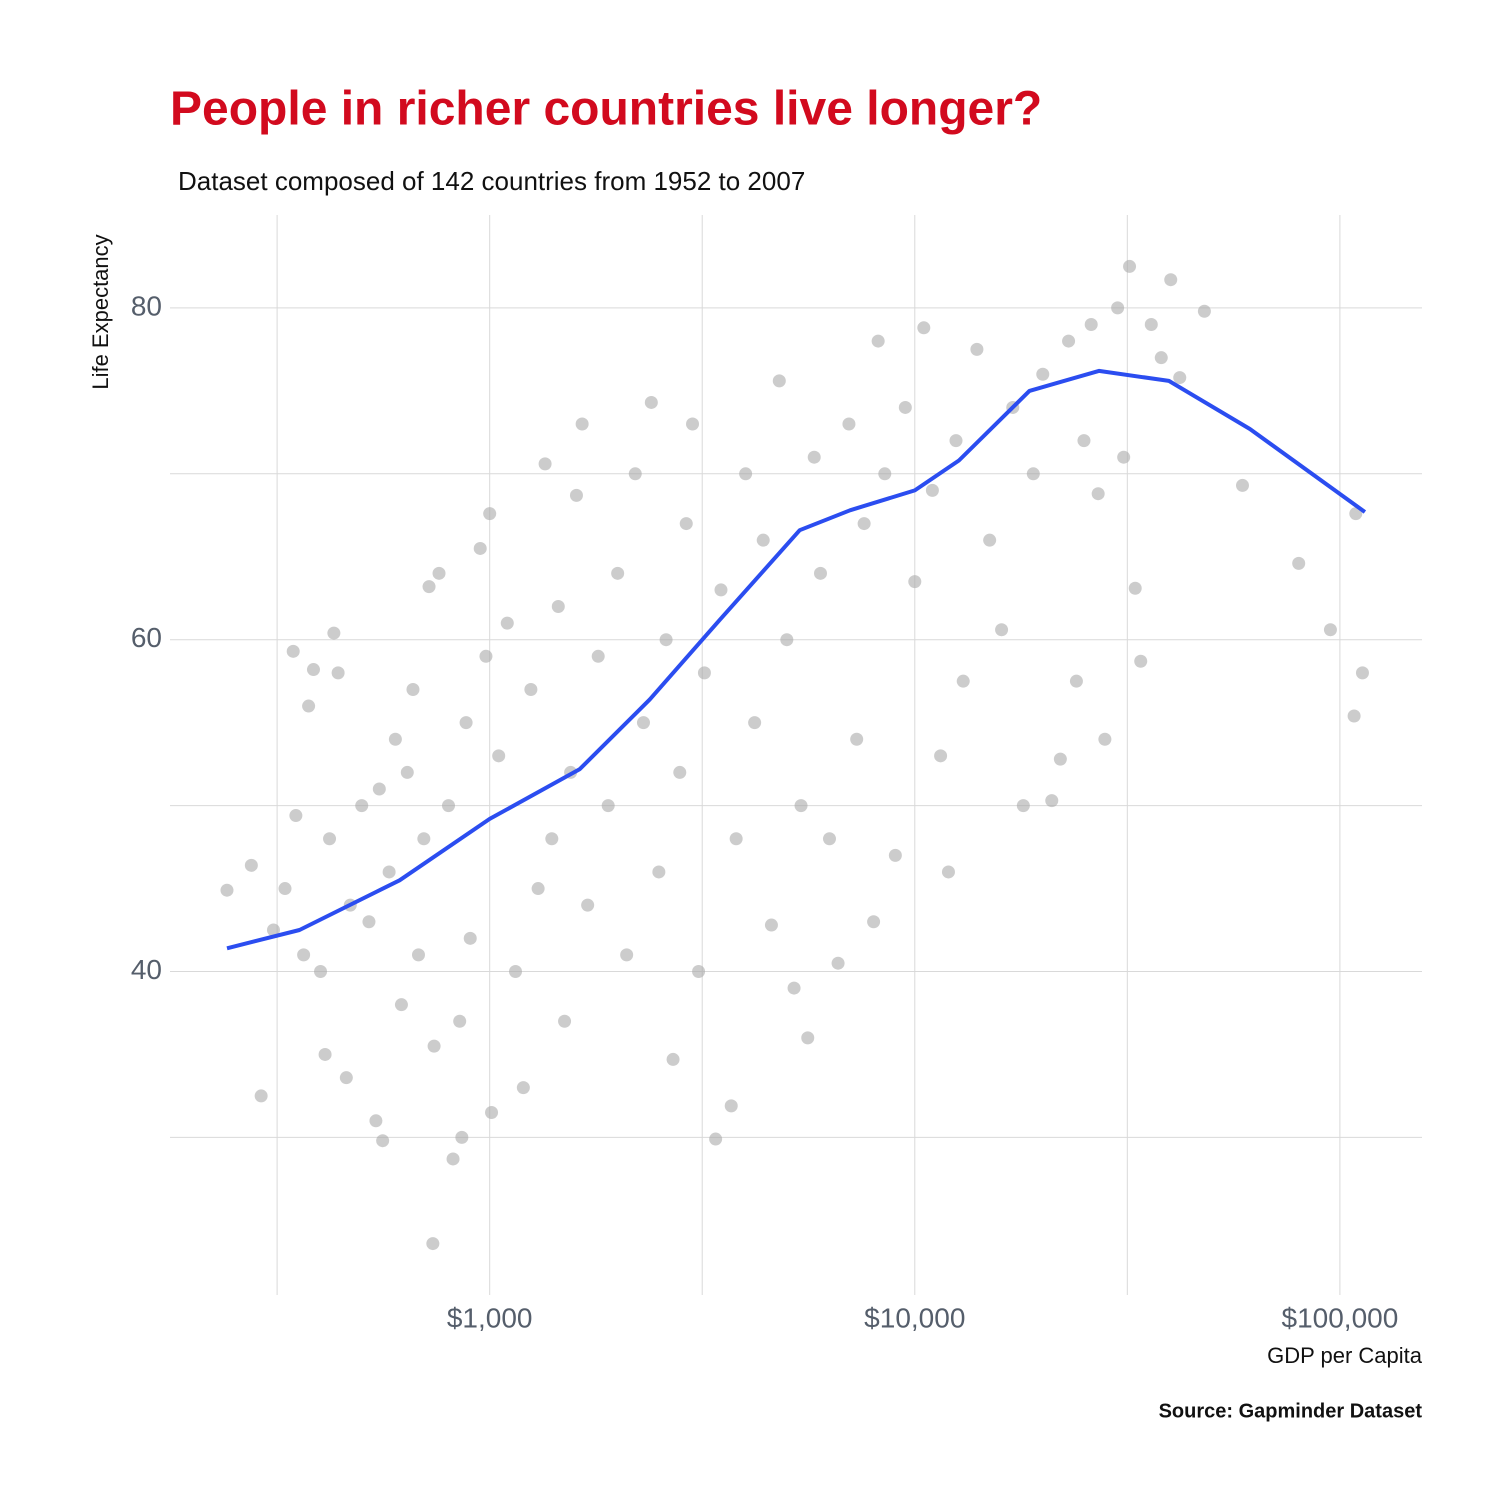 Image resolution: width=1512 pixels, height=1512 pixels. Describe the element at coordinates (914, 1317) in the screenshot. I see `x-tick-label: $10,000` at that location.